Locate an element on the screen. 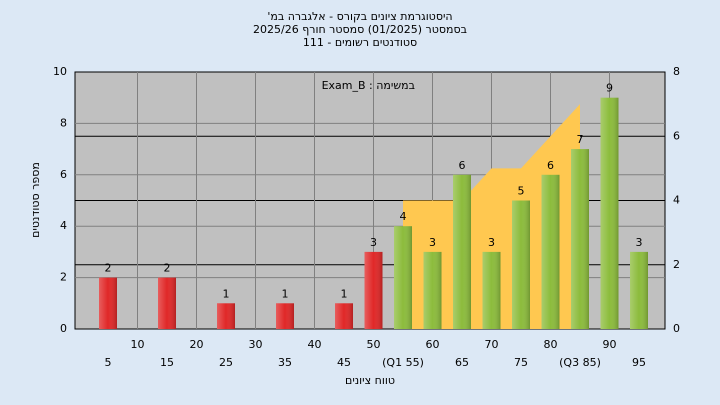 The image size is (720, 405). x-tick-label: 35 is located at coordinates (285, 362).